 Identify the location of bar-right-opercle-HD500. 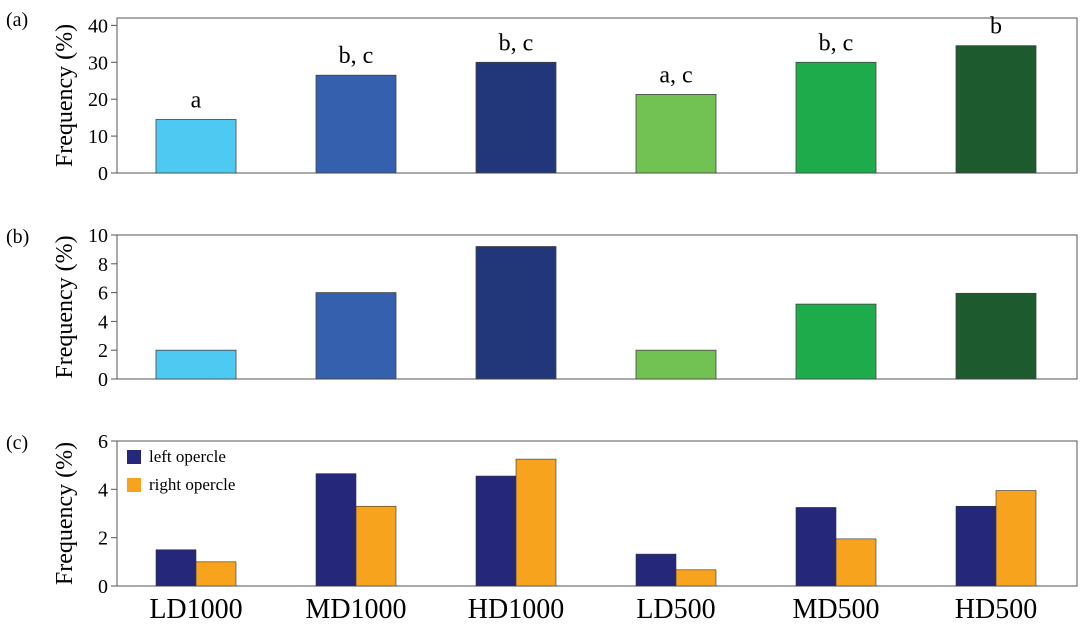
(1016, 538).